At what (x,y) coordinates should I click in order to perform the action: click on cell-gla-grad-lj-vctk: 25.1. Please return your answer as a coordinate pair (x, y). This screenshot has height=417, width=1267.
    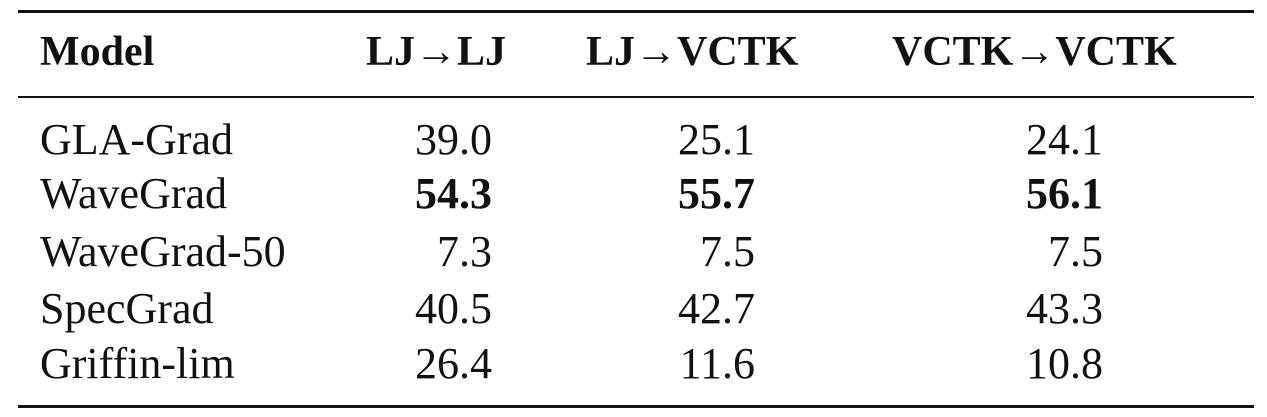
    Looking at the image, I should click on (716, 139).